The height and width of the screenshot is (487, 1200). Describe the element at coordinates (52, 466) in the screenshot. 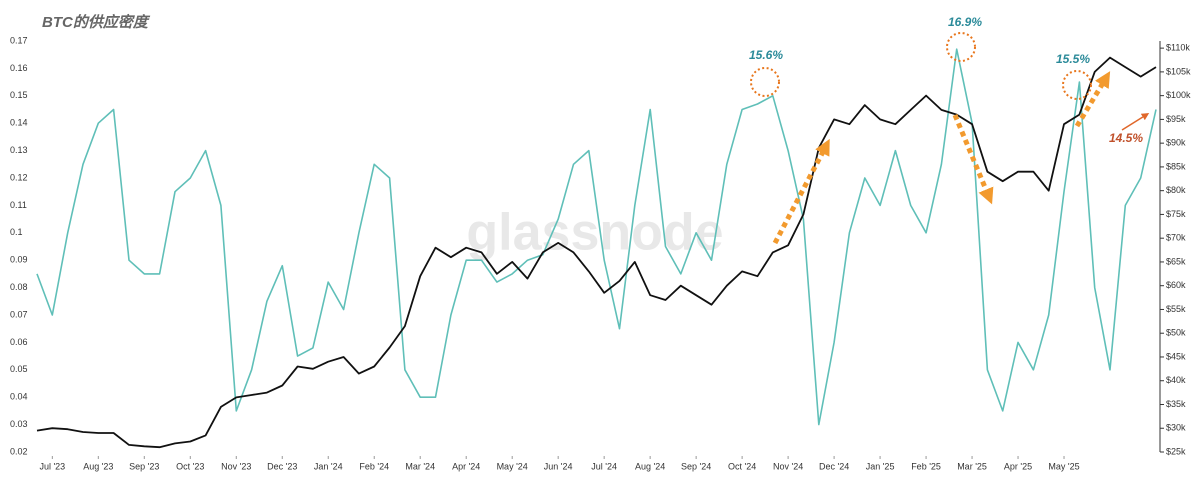

I see `x-tick-label: Jul '23` at that location.